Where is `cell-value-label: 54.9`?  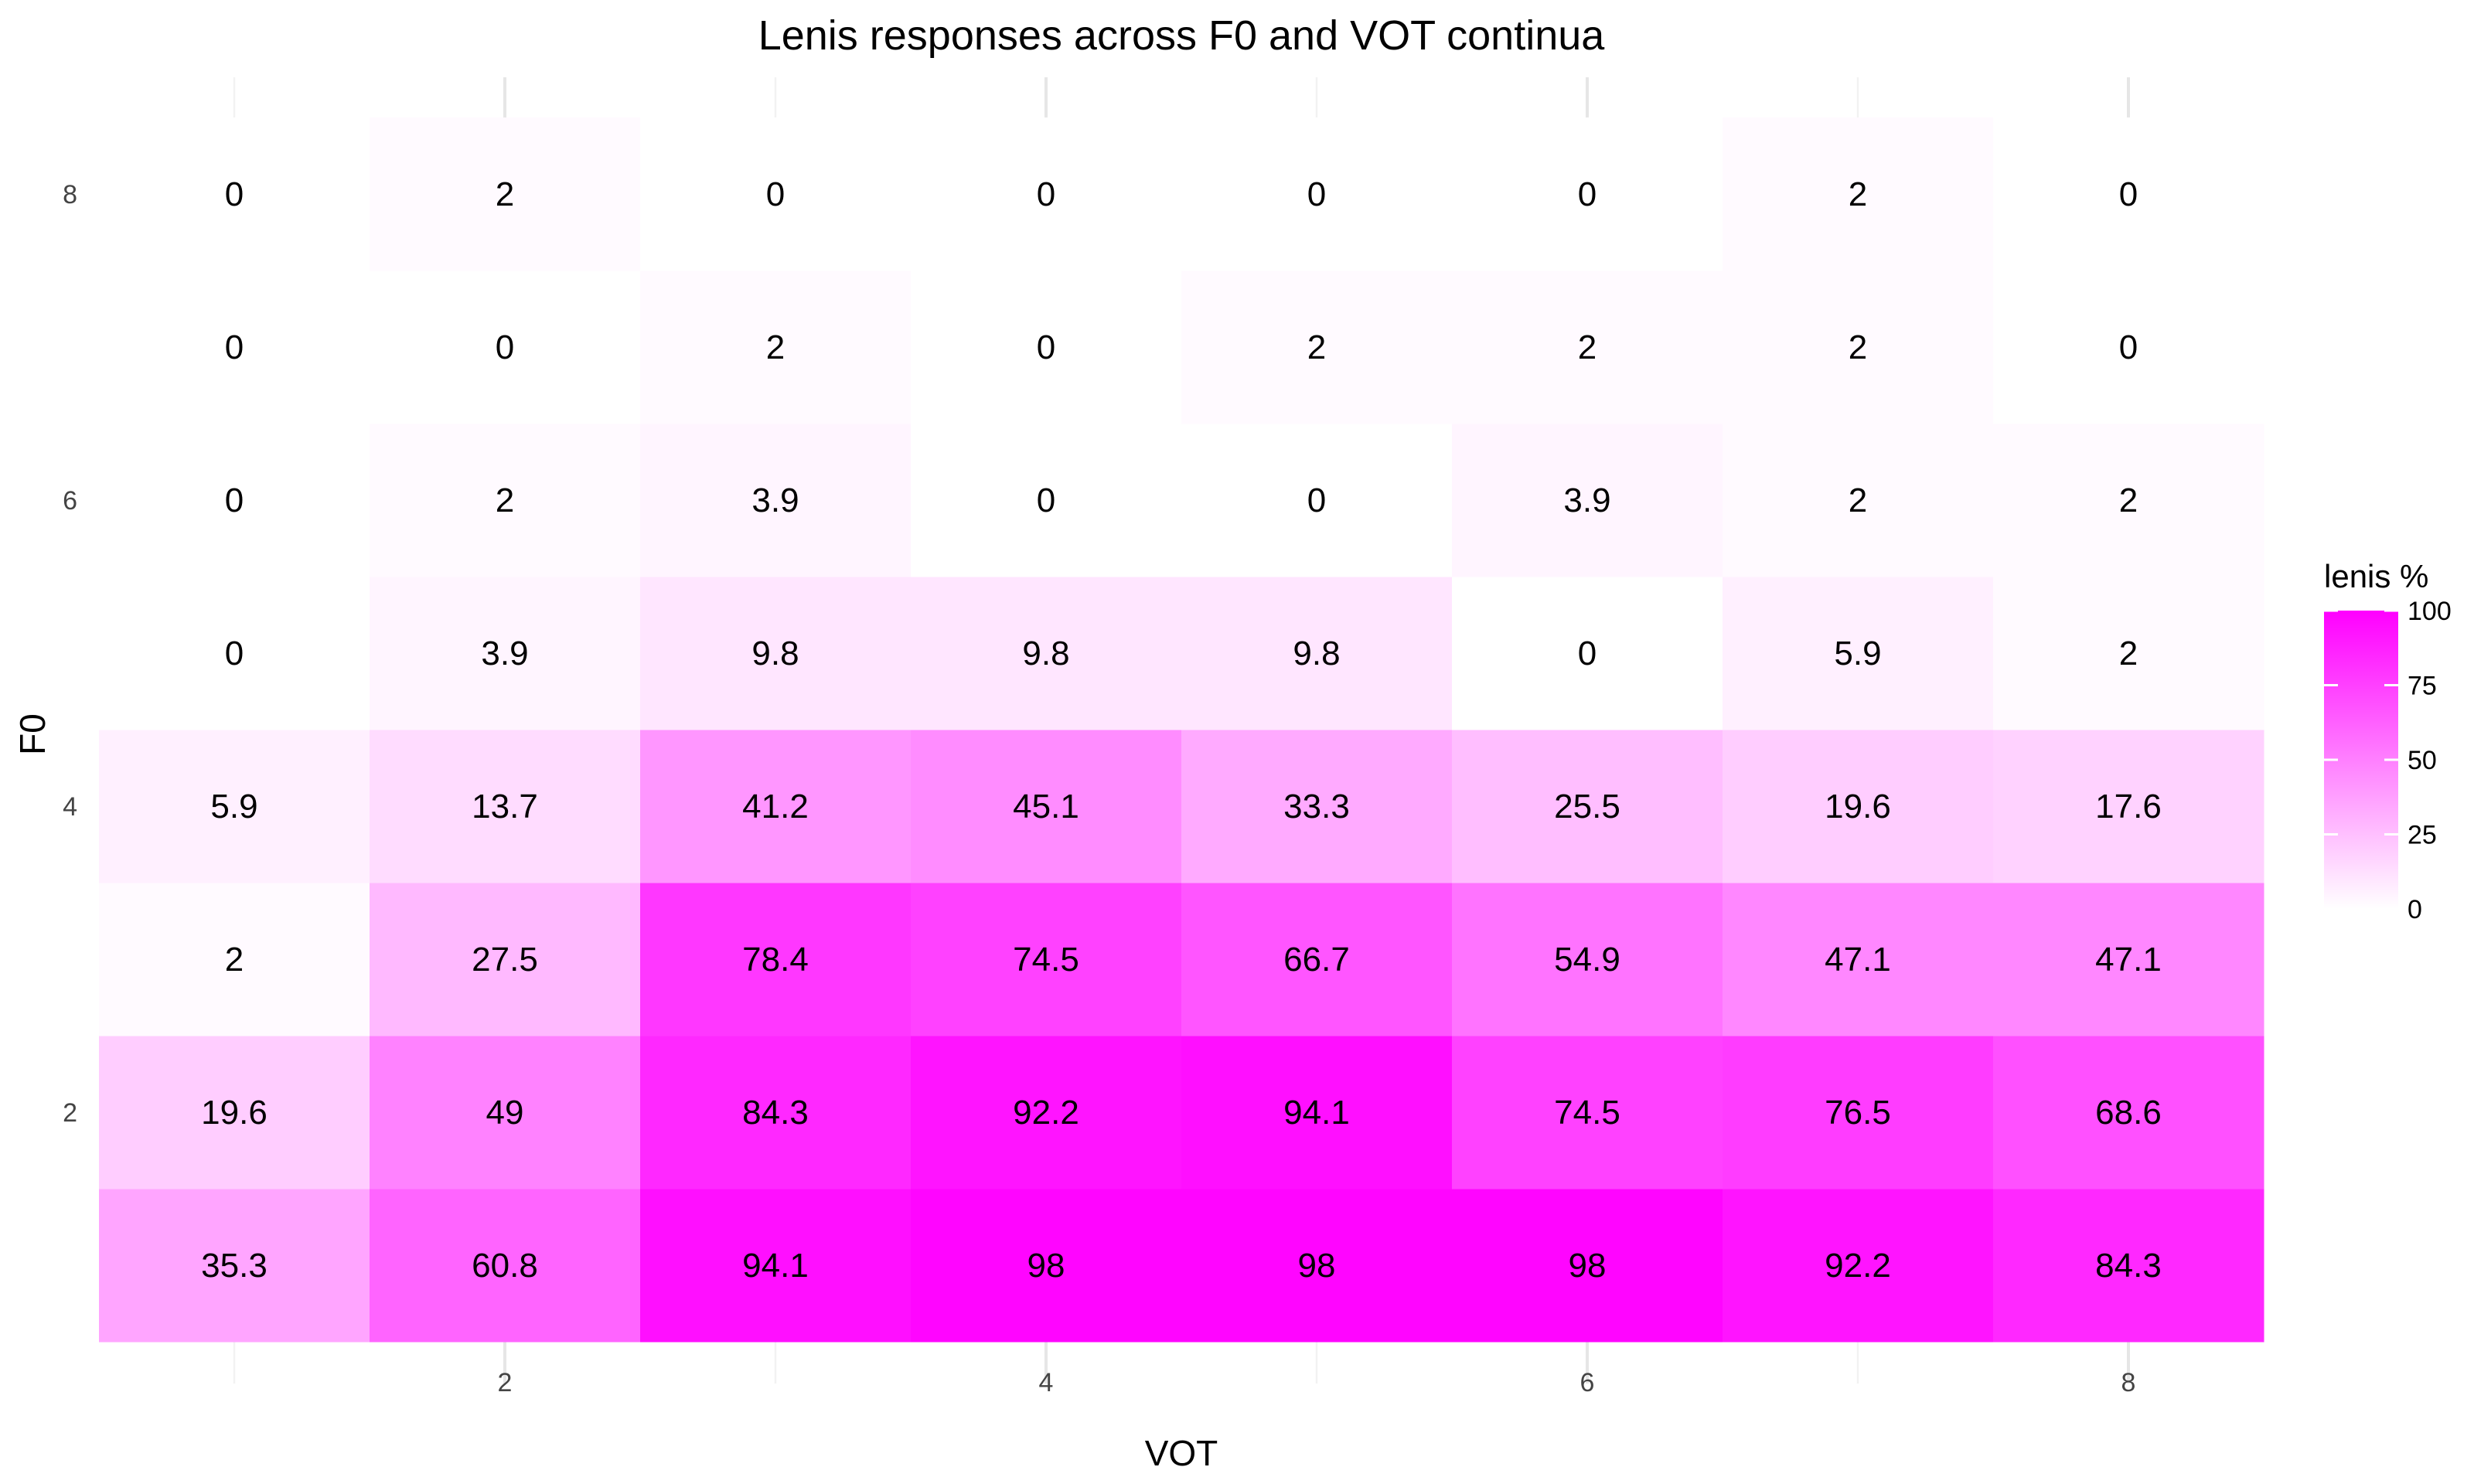 cell-value-label: 54.9 is located at coordinates (1587, 960).